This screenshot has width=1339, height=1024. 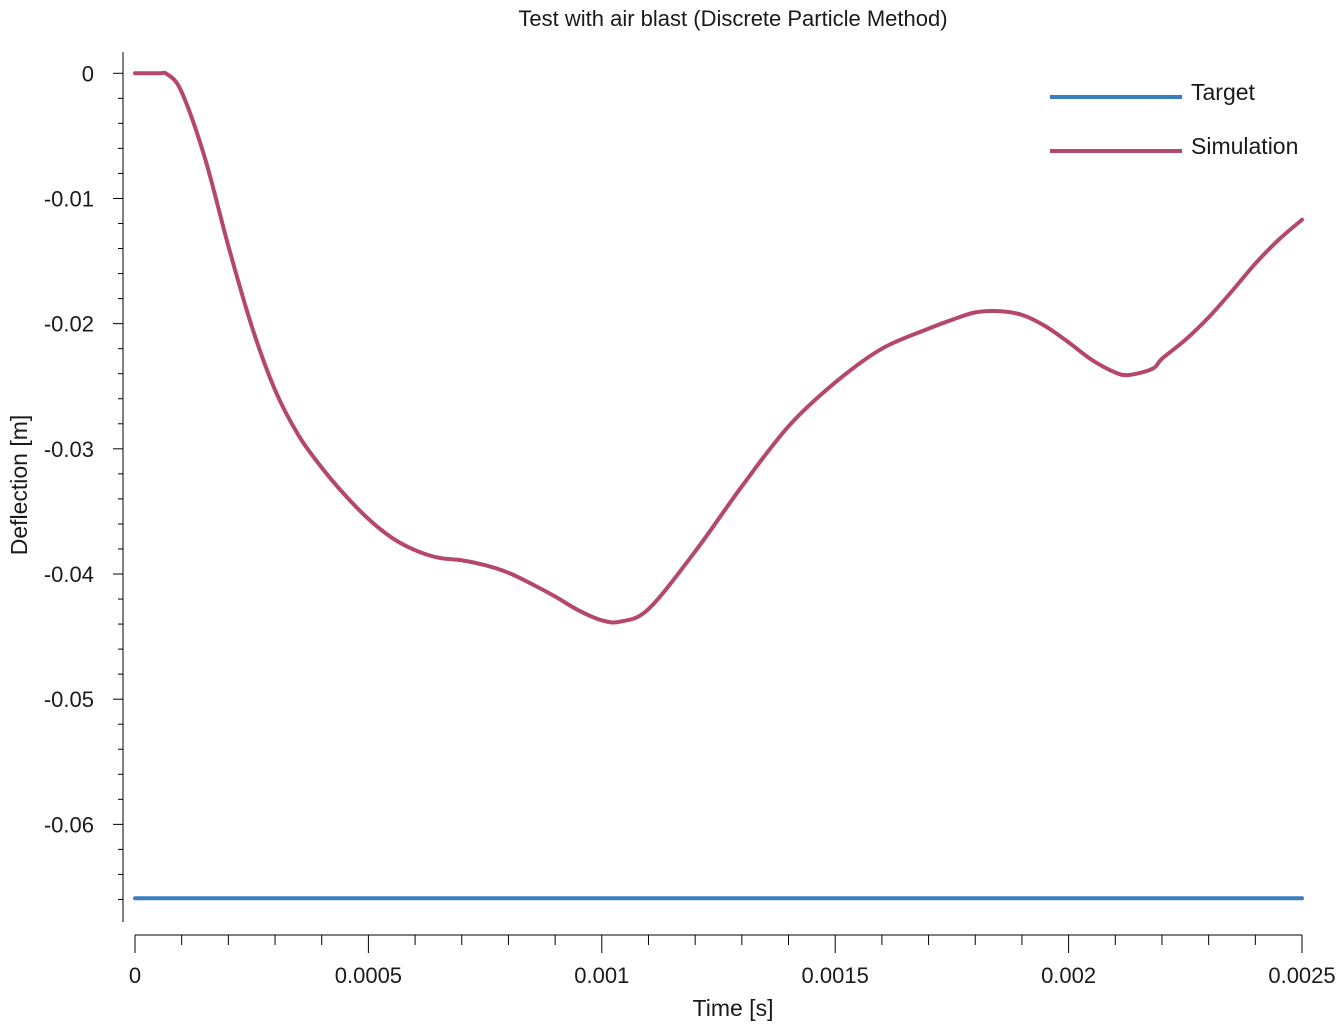 What do you see at coordinates (135, 975) in the screenshot?
I see `x-tick-label: 0` at bounding box center [135, 975].